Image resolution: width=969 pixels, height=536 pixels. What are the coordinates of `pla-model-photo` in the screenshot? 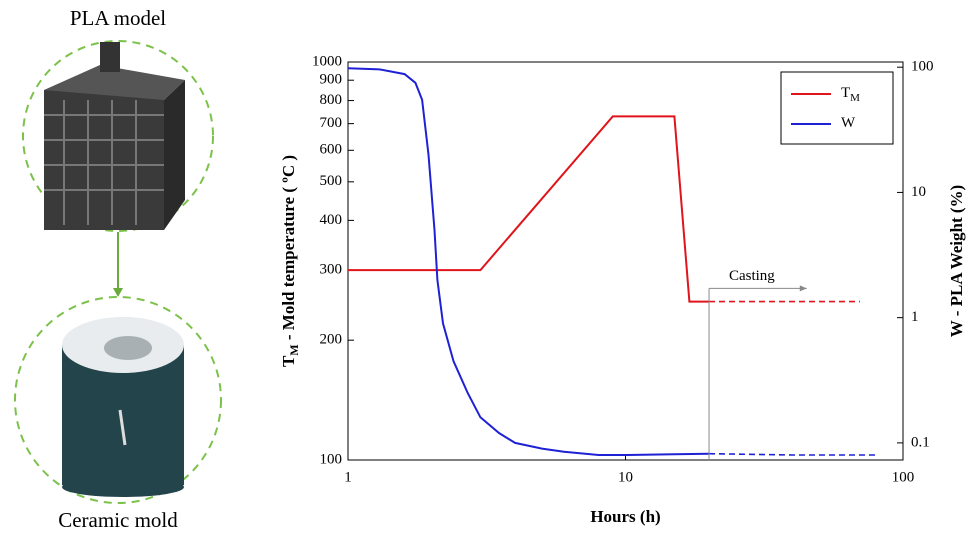 It's located at (114, 136).